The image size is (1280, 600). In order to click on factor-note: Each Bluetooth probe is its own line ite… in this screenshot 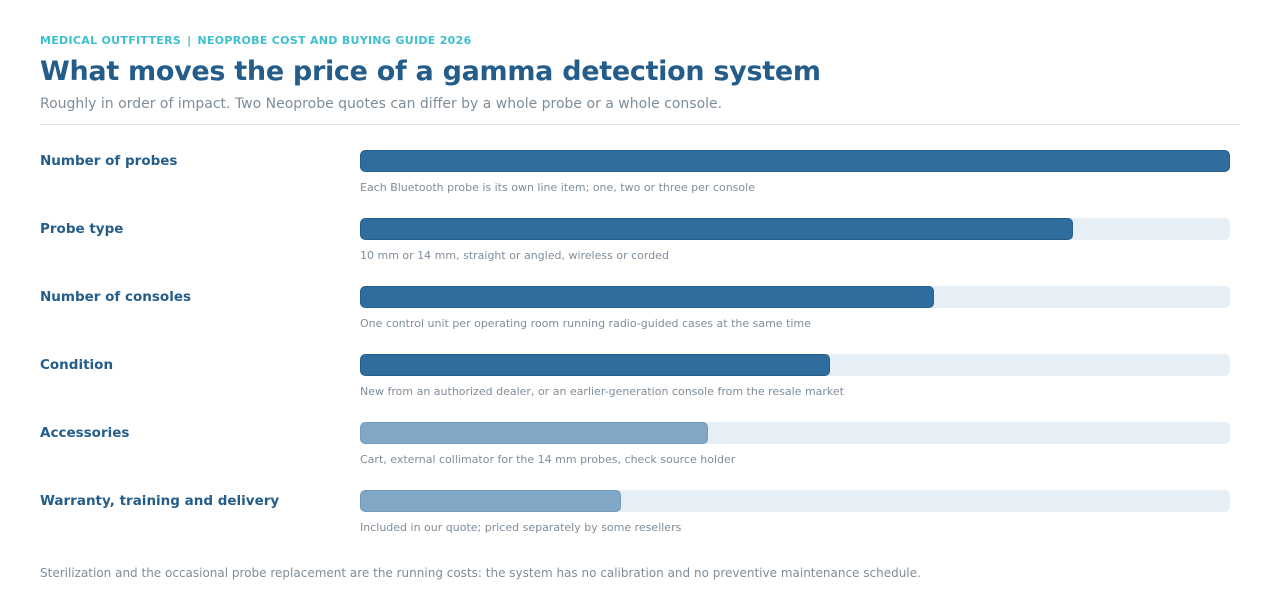, I will do `click(557, 187)`.